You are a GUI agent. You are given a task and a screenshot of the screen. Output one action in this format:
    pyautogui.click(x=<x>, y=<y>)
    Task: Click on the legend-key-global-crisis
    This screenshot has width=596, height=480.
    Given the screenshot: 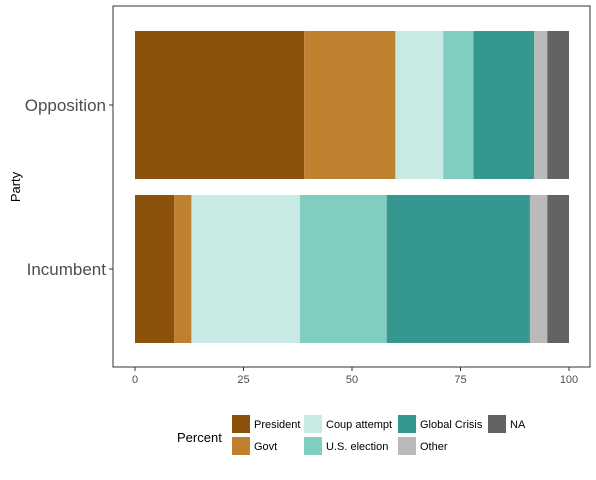 What is the action you would take?
    pyautogui.click(x=407, y=424)
    